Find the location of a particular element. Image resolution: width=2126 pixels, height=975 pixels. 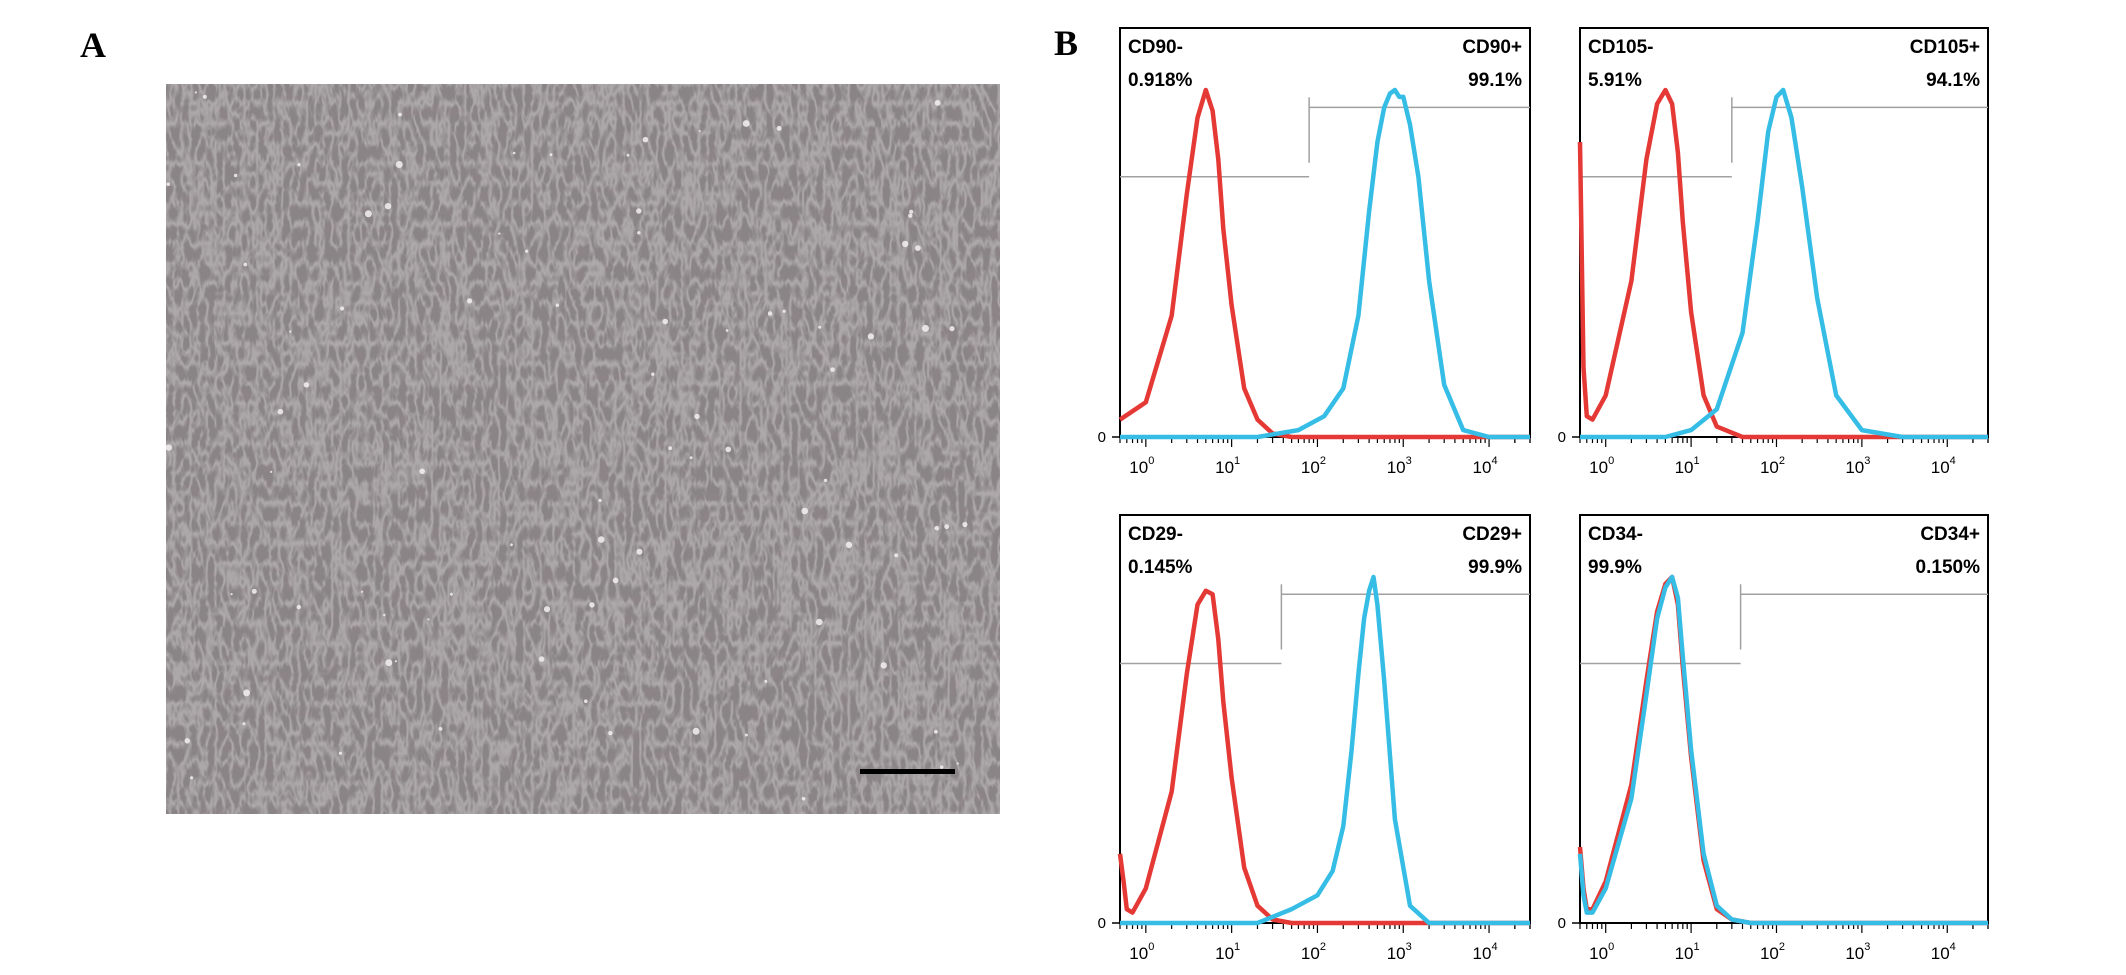

scale-bar is located at coordinates (907, 771).